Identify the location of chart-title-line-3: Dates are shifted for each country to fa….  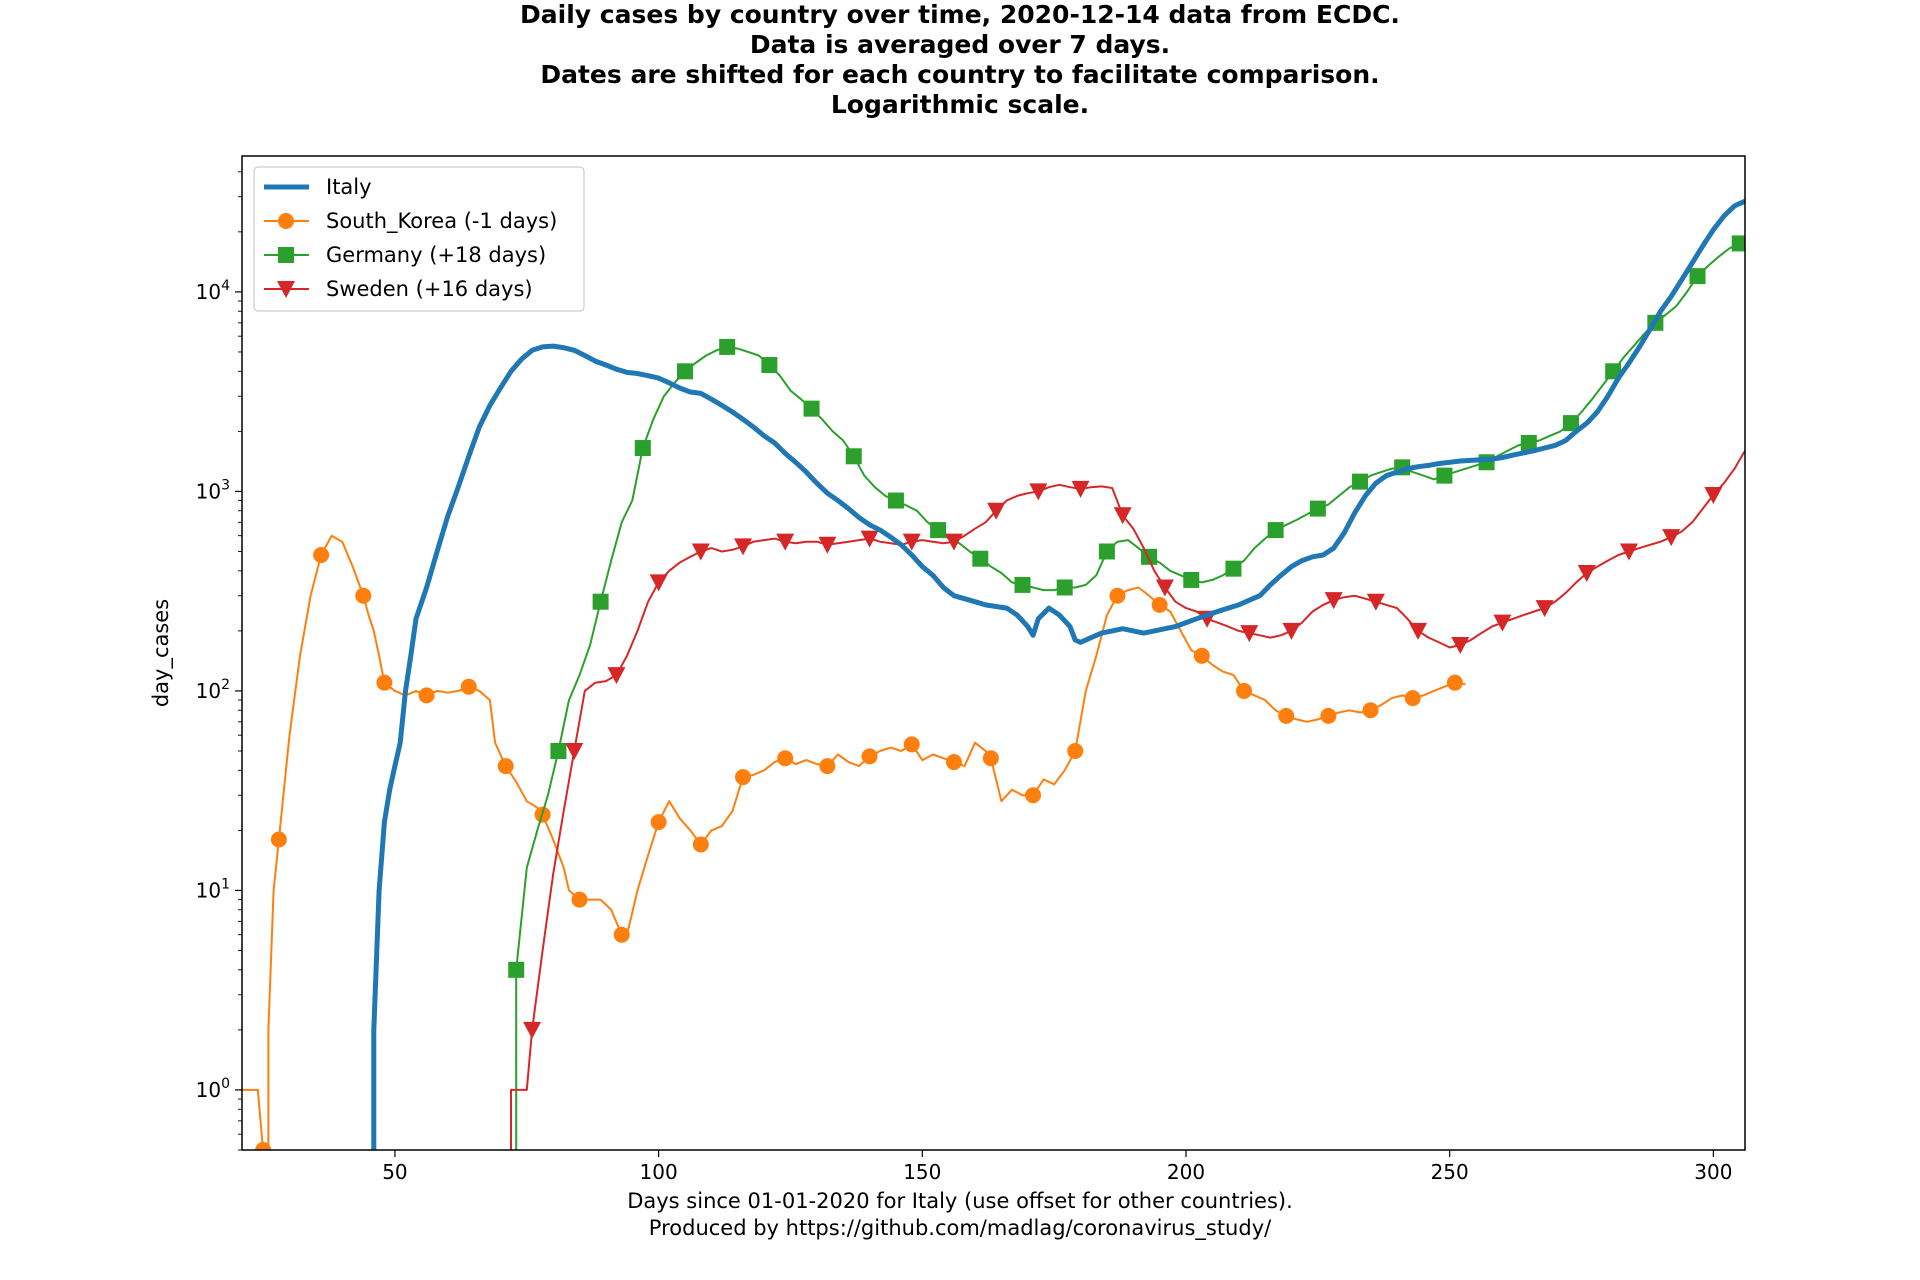
(960, 74).